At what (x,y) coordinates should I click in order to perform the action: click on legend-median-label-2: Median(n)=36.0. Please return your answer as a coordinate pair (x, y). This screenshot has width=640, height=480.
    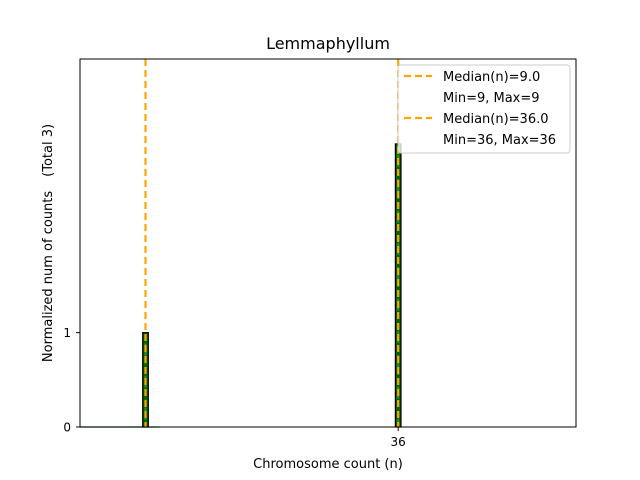
    Looking at the image, I should click on (496, 119).